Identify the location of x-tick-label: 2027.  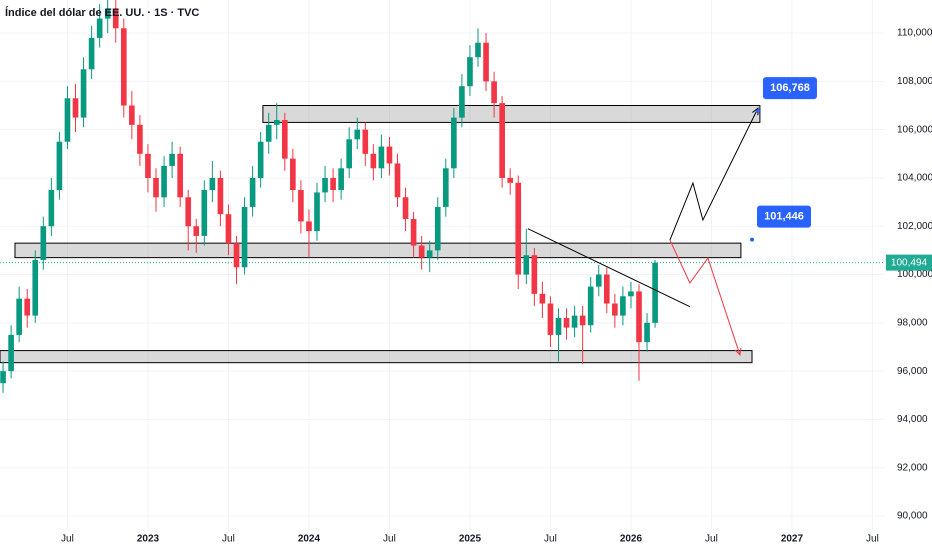
(792, 539).